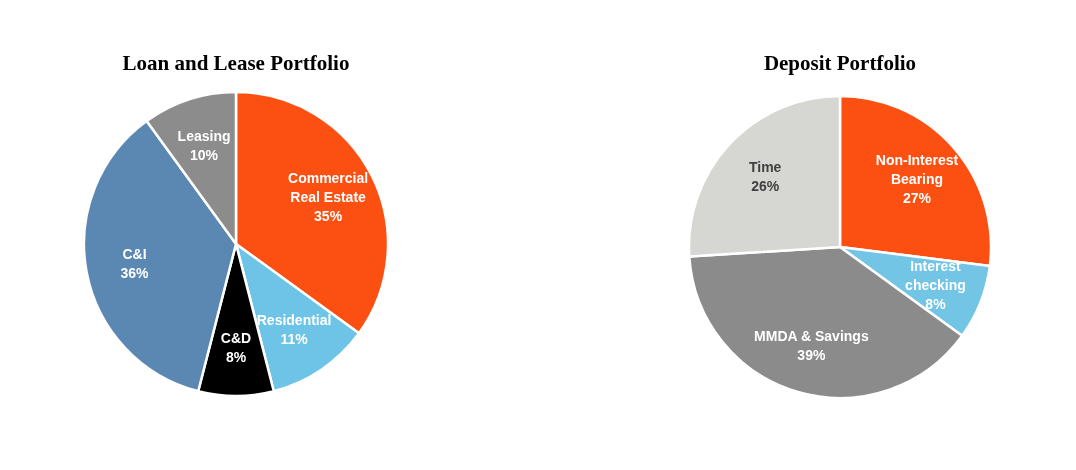 This screenshot has height=470, width=1076. I want to click on slice-label: Interest checking, so click(935, 275).